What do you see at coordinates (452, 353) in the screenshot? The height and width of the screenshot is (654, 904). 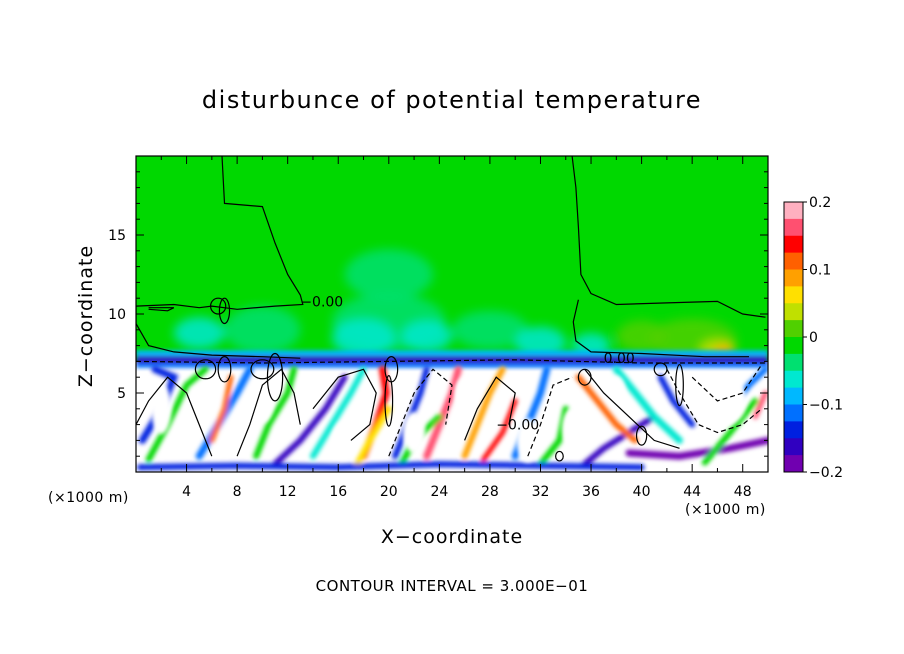 I see `cold-layer-edge` at bounding box center [452, 353].